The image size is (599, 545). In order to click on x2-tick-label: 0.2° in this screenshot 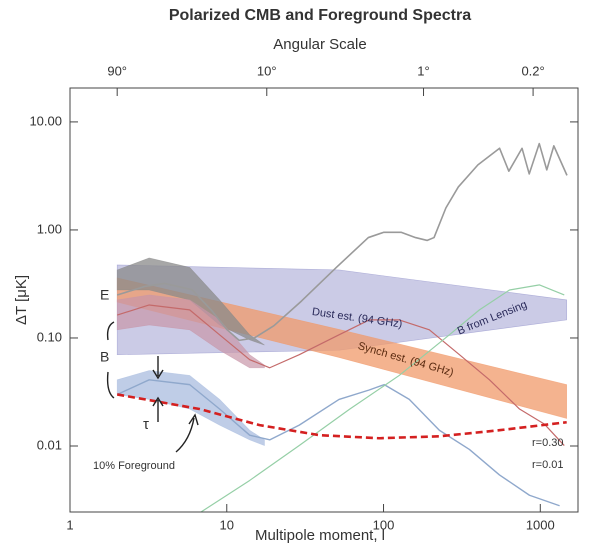, I will do `click(532, 70)`.